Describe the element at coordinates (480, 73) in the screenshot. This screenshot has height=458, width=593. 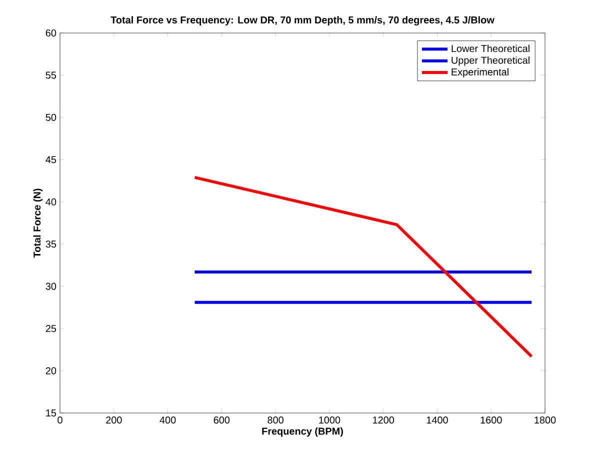
I see `legend-label: Experimental` at that location.